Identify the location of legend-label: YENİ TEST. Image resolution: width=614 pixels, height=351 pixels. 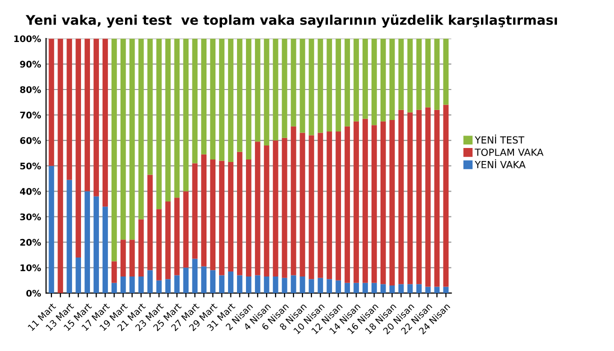
(499, 139).